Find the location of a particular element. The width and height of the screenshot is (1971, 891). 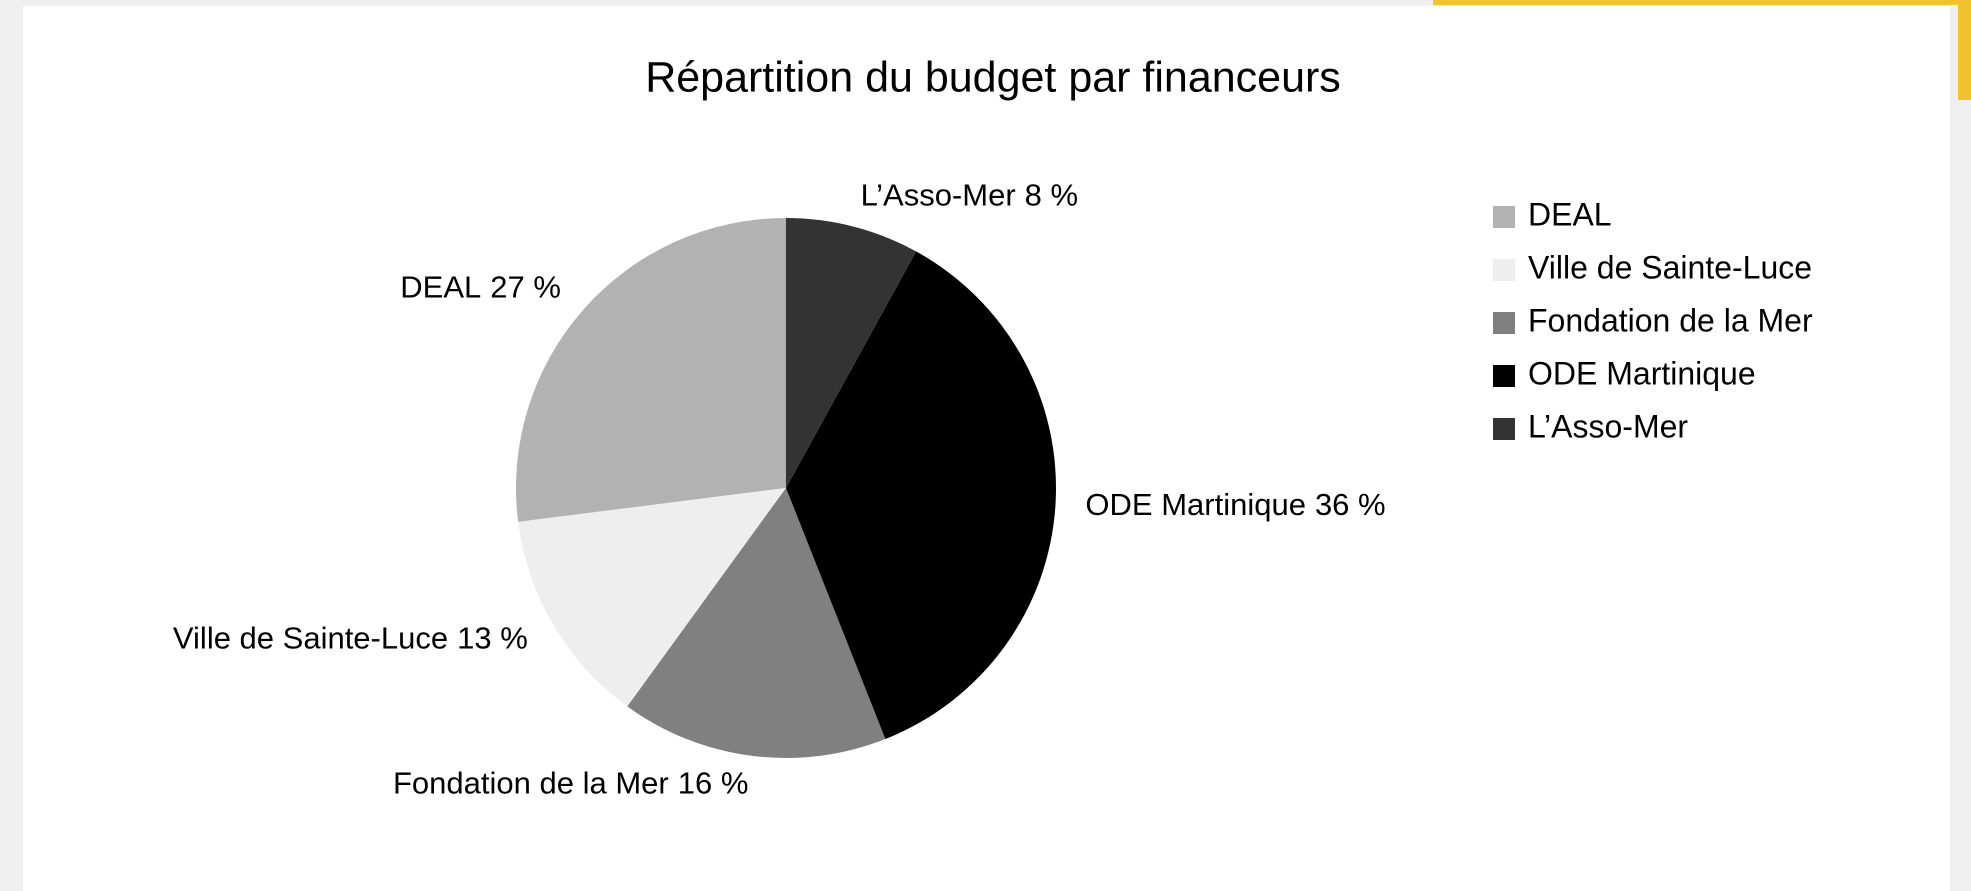

data-label: Ville de Sainte-Luce 13 % is located at coordinates (350, 638).